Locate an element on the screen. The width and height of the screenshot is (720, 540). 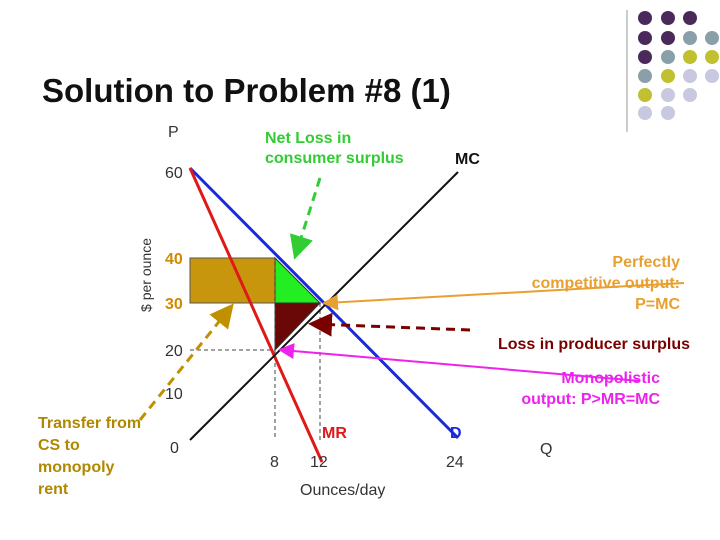
areas is located at coordinates (255, 304).